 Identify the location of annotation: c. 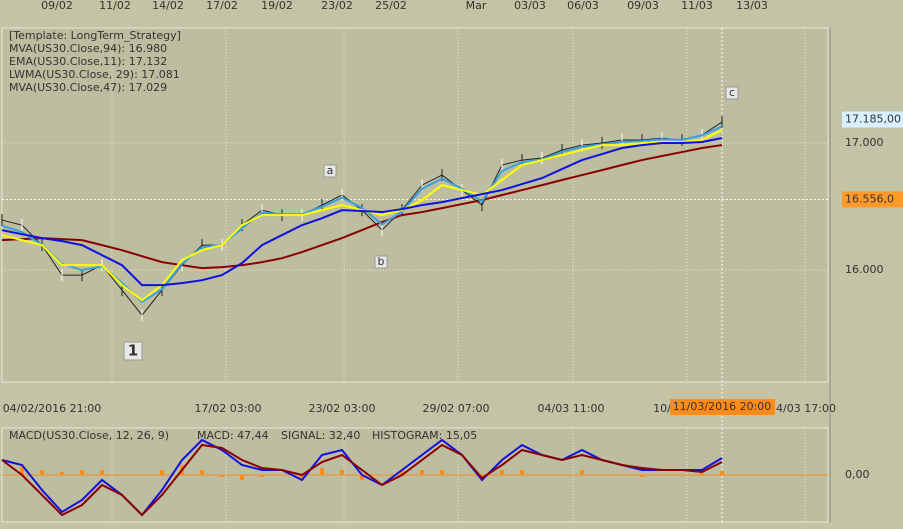
(732, 92).